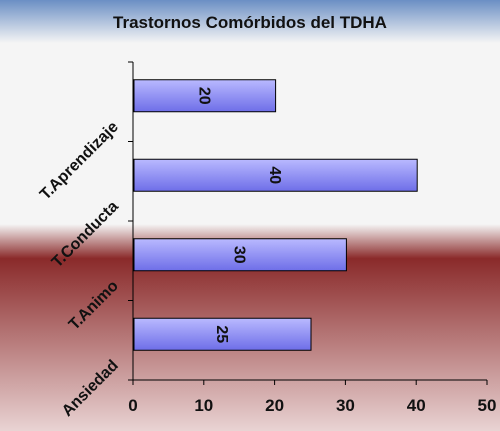 This screenshot has height=431, width=500. What do you see at coordinates (416, 405) in the screenshot?
I see `x-tick-label: 40` at bounding box center [416, 405].